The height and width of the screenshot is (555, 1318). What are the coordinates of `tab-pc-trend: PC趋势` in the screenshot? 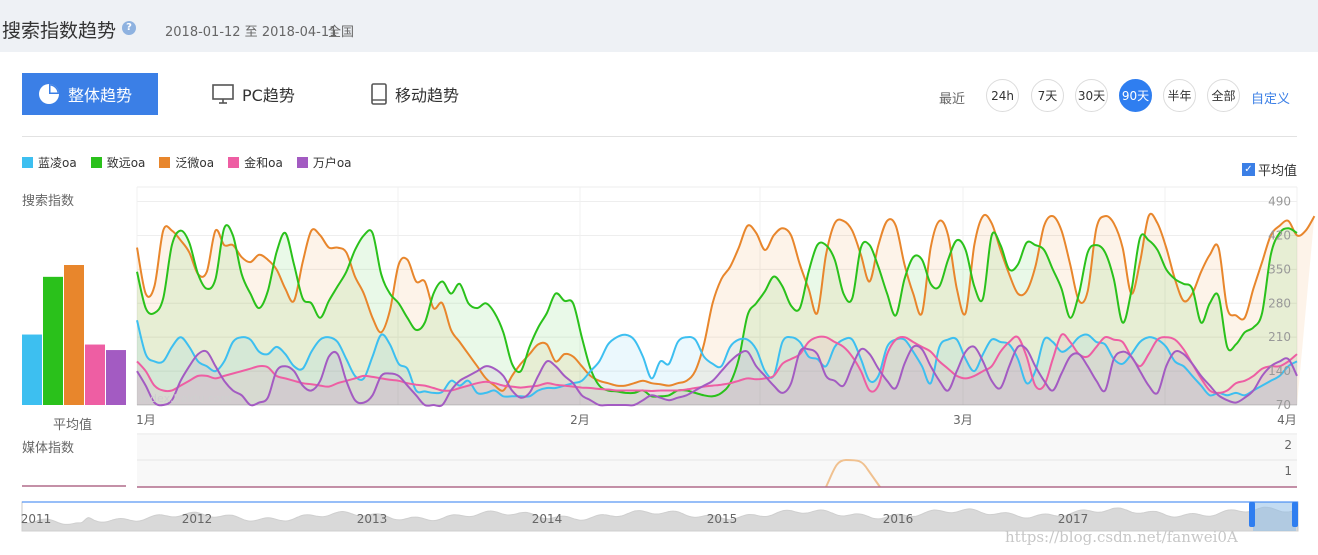 It's located at (253, 94).